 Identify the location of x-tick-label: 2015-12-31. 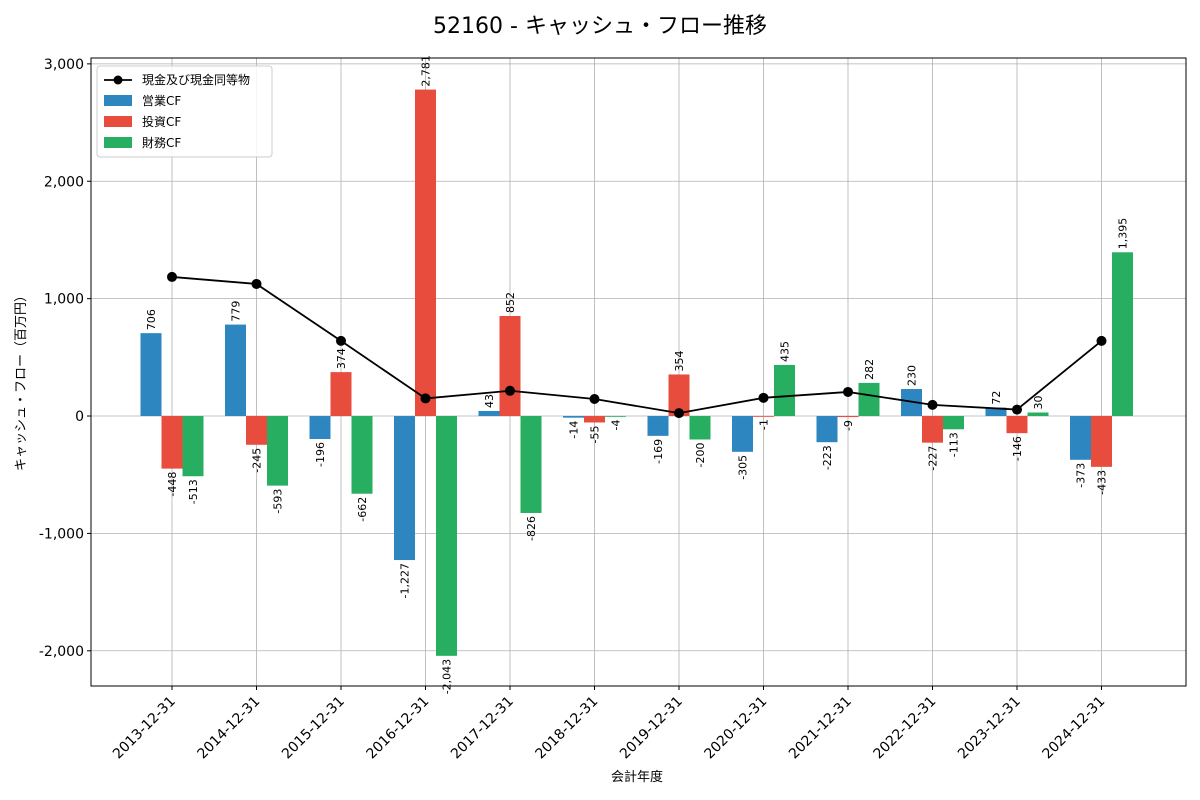
(313, 728).